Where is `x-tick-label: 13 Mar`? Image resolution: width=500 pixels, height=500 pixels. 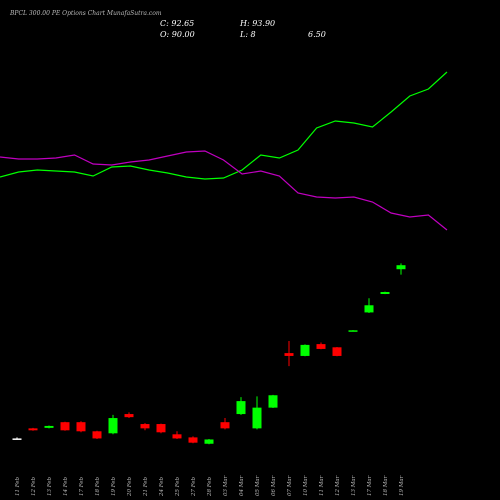 x-tick-label: 13 Mar is located at coordinates (354, 485).